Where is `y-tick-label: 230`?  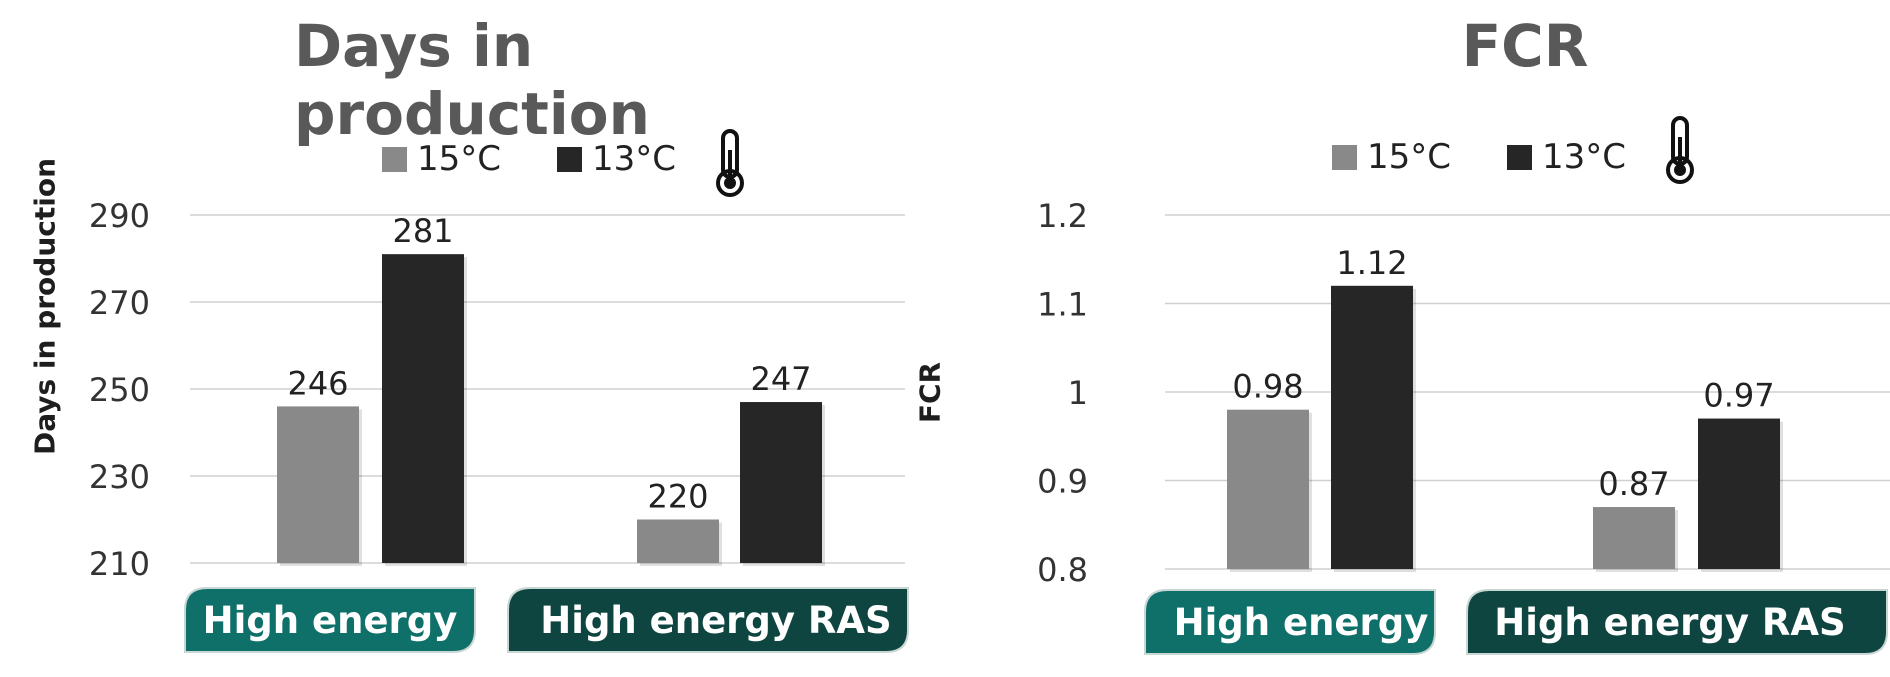
y-tick-label: 230 is located at coordinates (119, 477).